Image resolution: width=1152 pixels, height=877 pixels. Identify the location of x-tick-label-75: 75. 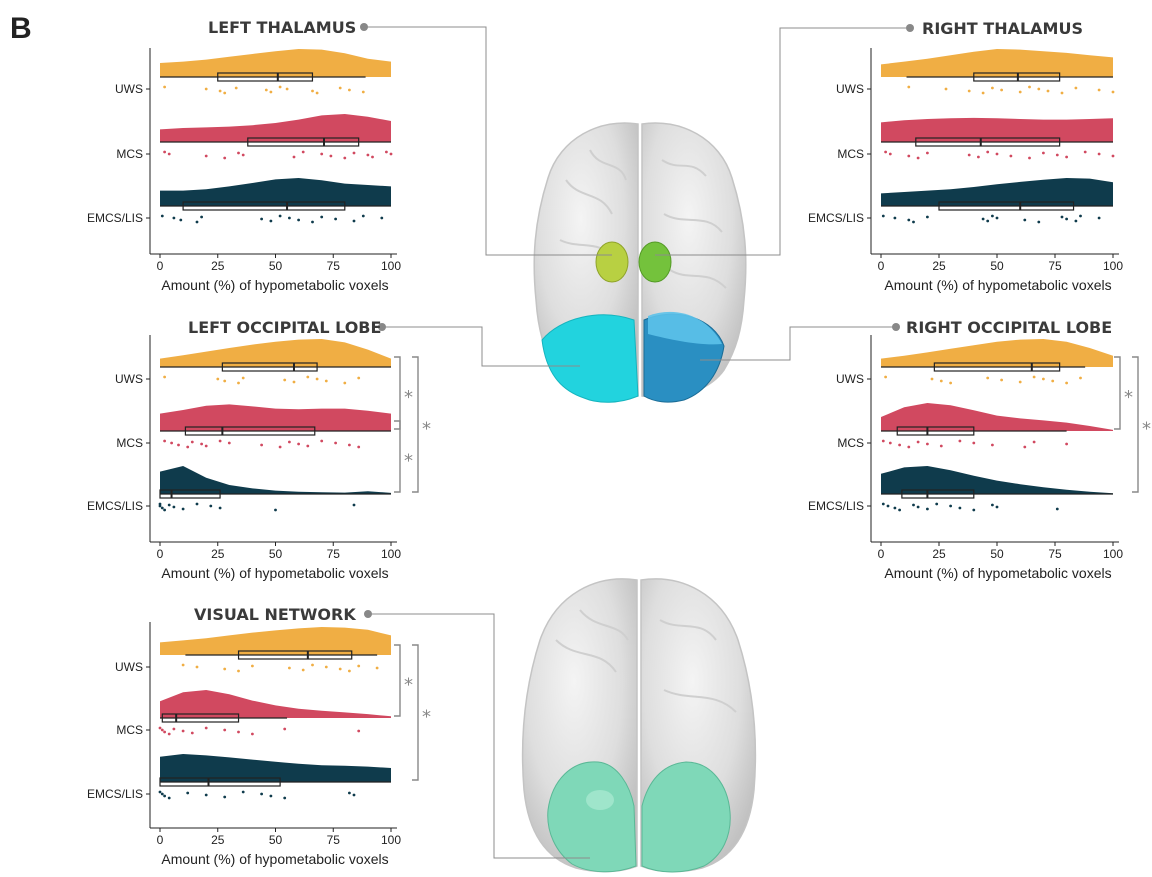
(1055, 554).